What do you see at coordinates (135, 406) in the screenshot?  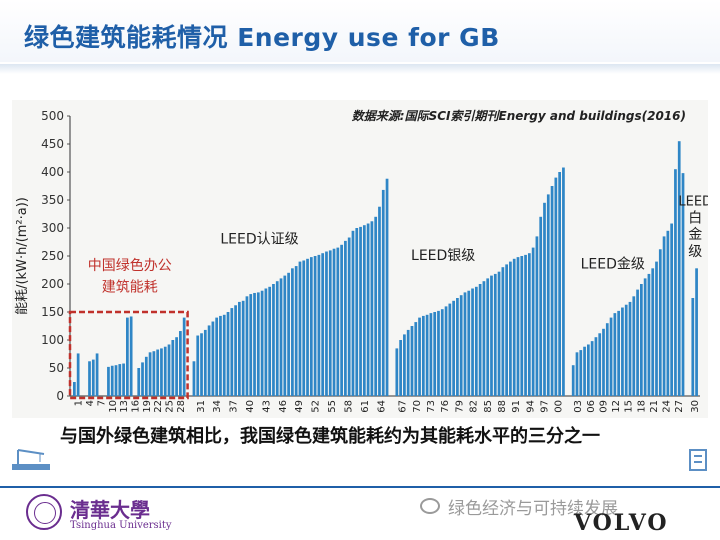 I see `x-tick-label: 16` at bounding box center [135, 406].